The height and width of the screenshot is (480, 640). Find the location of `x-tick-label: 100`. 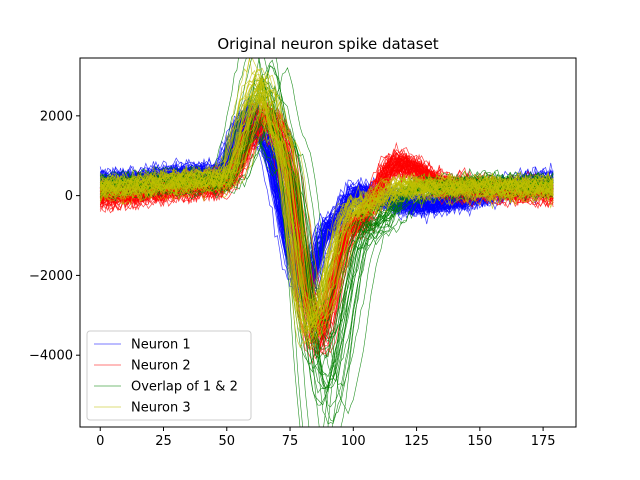

x-tick-label: 100 is located at coordinates (353, 441).